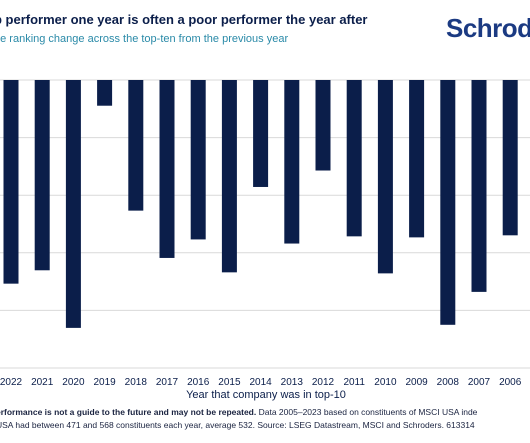  I want to click on x-axis-label: Year that company was in top-10, so click(266, 395).